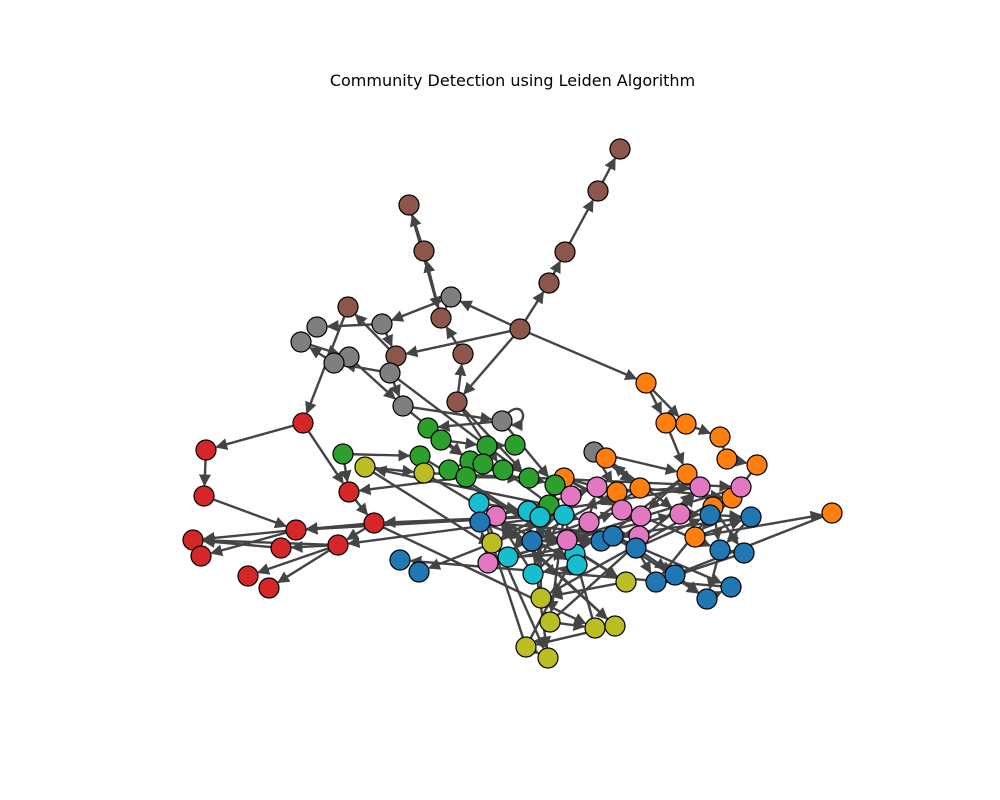 The height and width of the screenshot is (800, 1000). I want to click on graph-self-loop, so click(516, 419).